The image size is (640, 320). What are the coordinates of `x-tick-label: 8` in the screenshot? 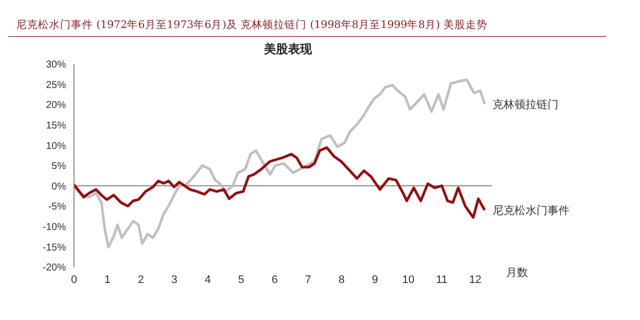 It's located at (341, 280).